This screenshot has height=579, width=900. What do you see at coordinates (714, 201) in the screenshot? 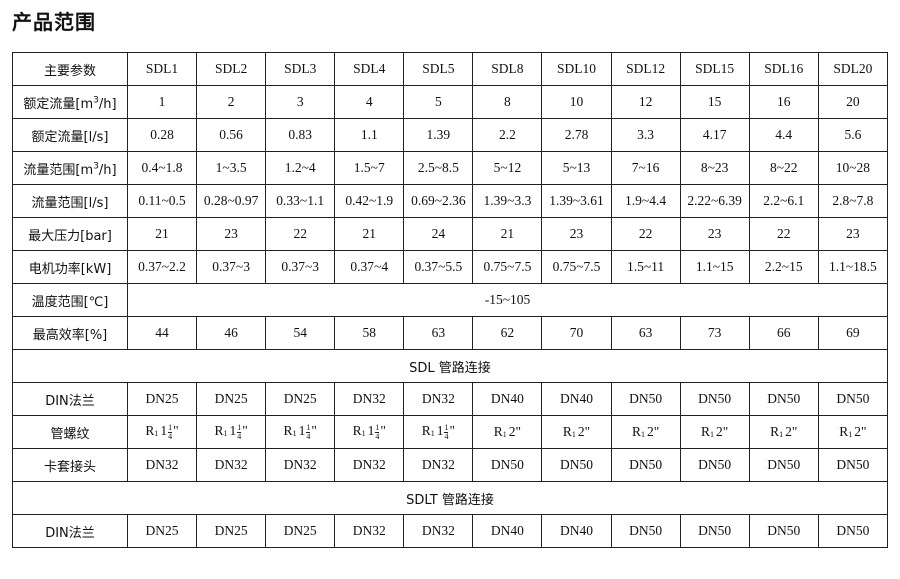
I see `table-cell: 2.22~6.39` at bounding box center [714, 201].